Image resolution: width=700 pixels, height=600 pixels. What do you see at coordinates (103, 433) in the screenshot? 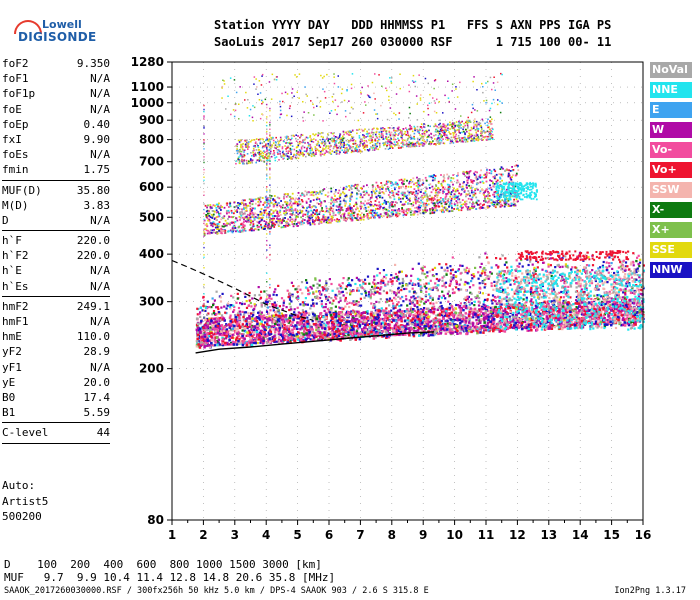
I see `param-value: 44` at bounding box center [103, 433].